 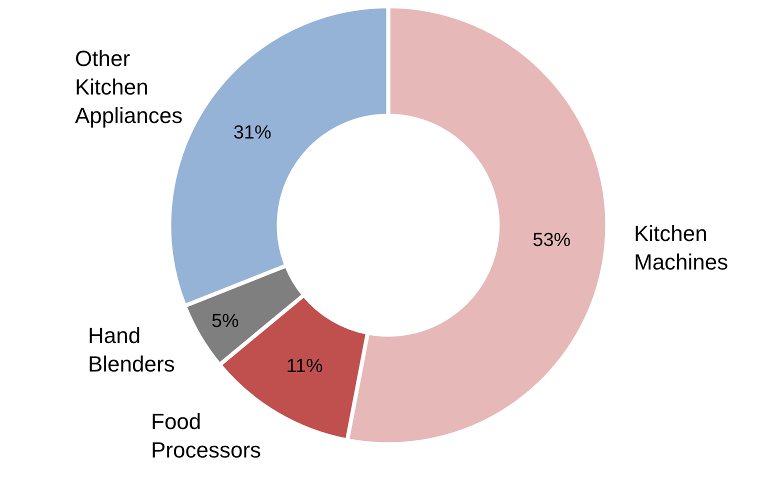 I want to click on data-label: 31%, so click(x=252, y=133).